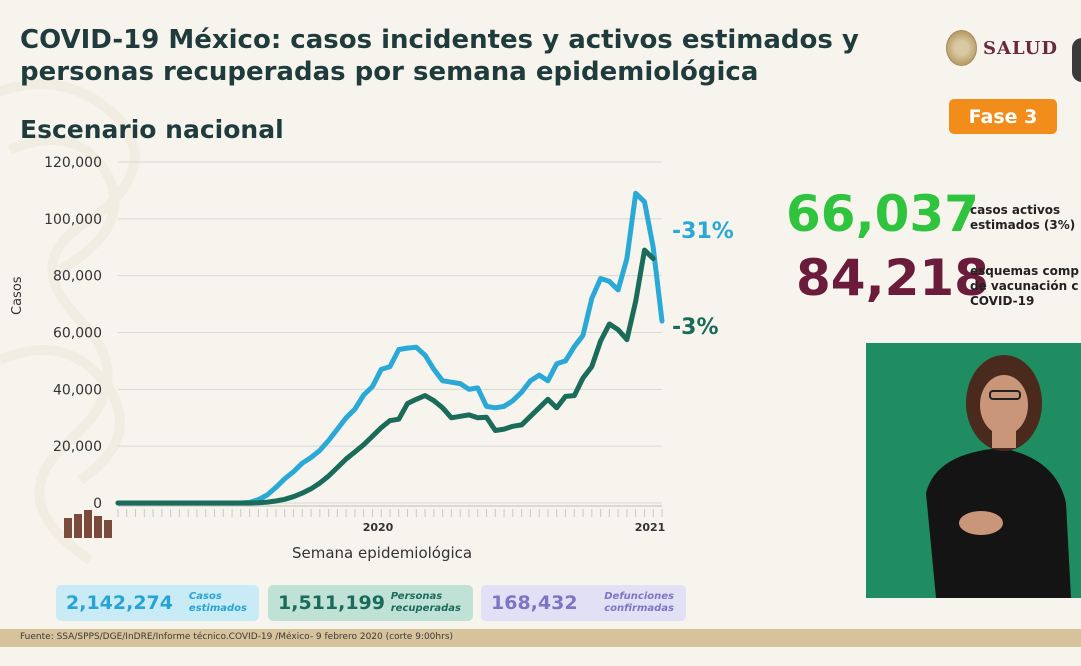 This screenshot has width=1081, height=666. I want to click on active-cases-label: casos activos estimados (3%), so click(1025, 218).